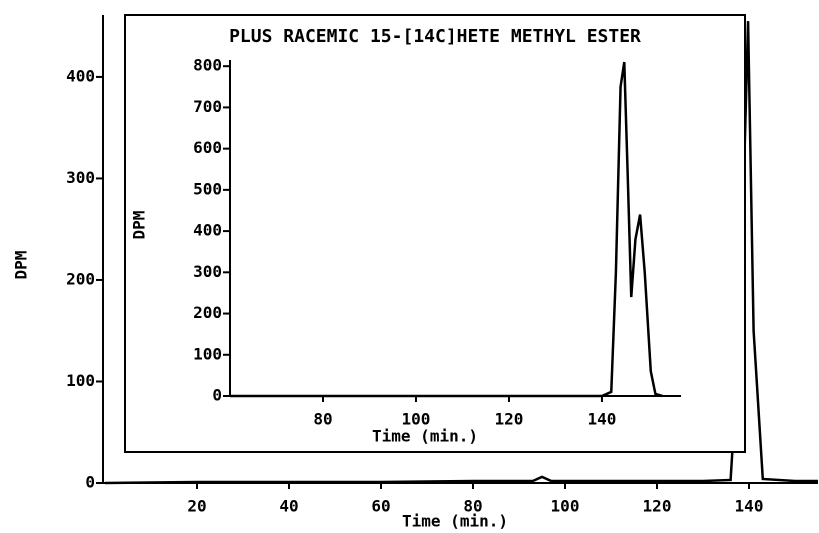 Image resolution: width=819 pixels, height=533 pixels. I want to click on chart-title: PLUS RACEMIC 15-[14C]HETE METHYL ESTER, so click(435, 36).